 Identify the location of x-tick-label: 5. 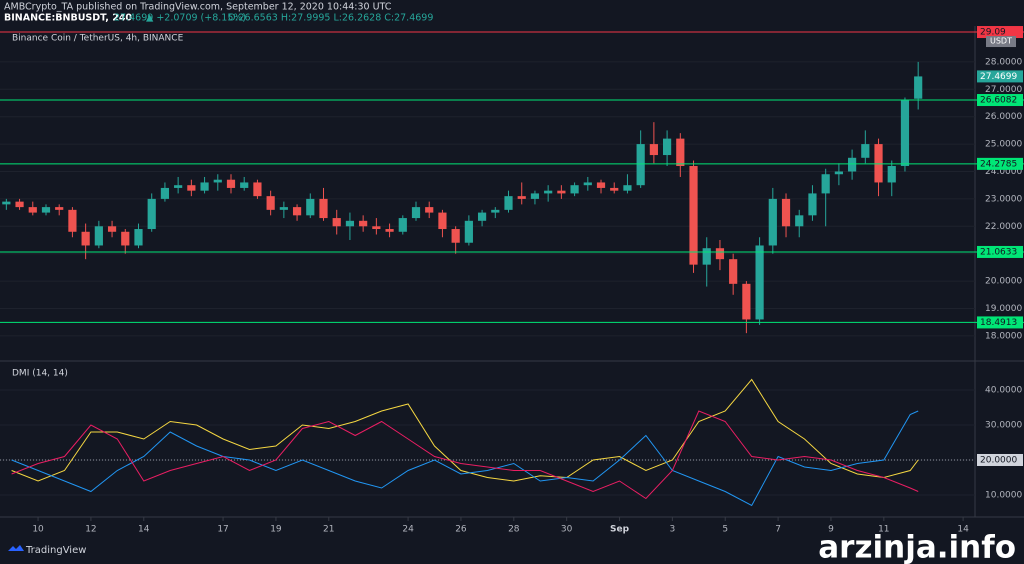
(725, 530).